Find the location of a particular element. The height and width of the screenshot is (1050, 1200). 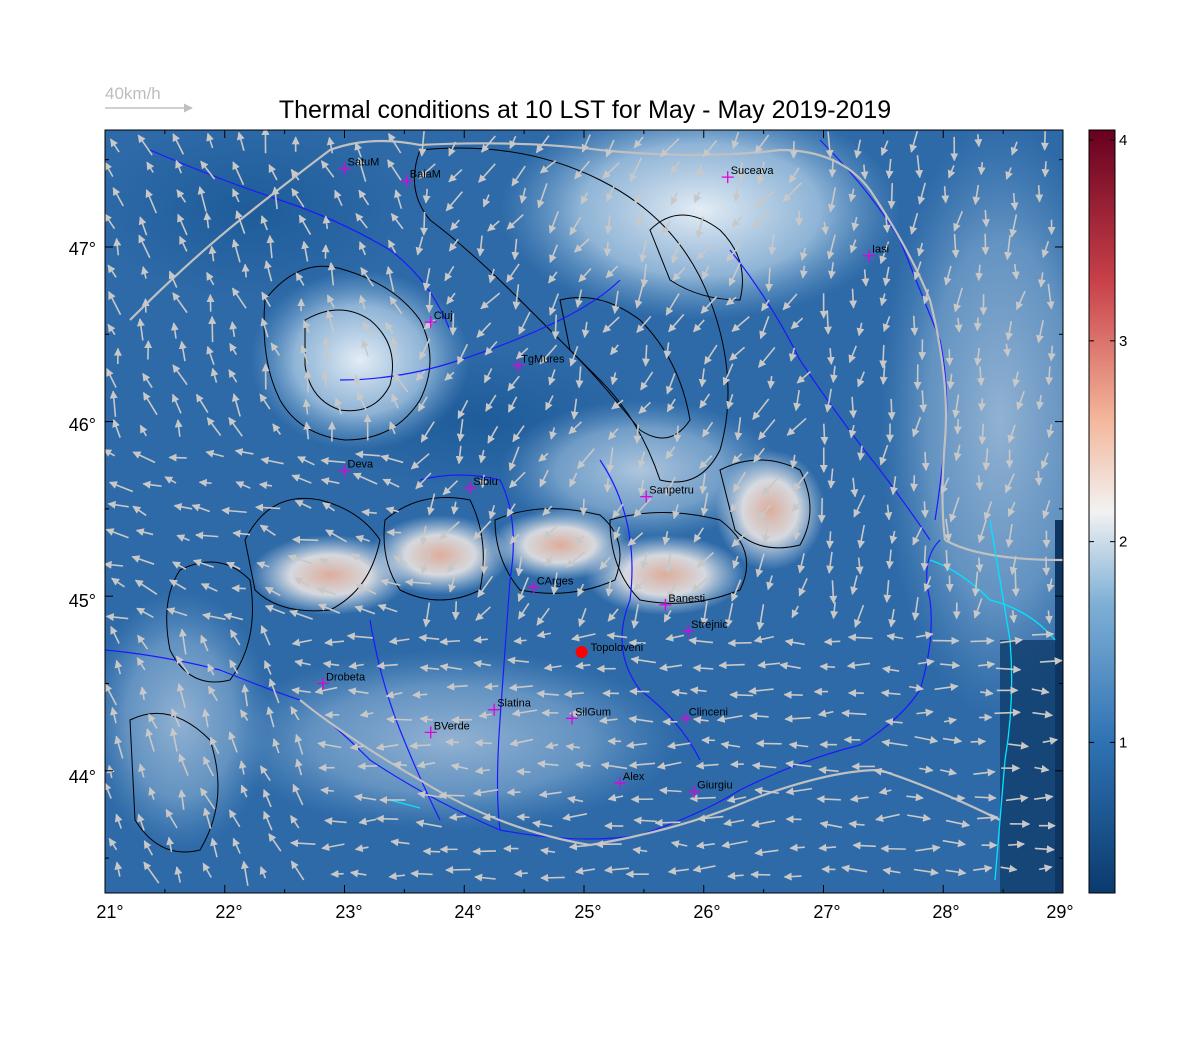

city-cross-icon is located at coordinates (619, 783).